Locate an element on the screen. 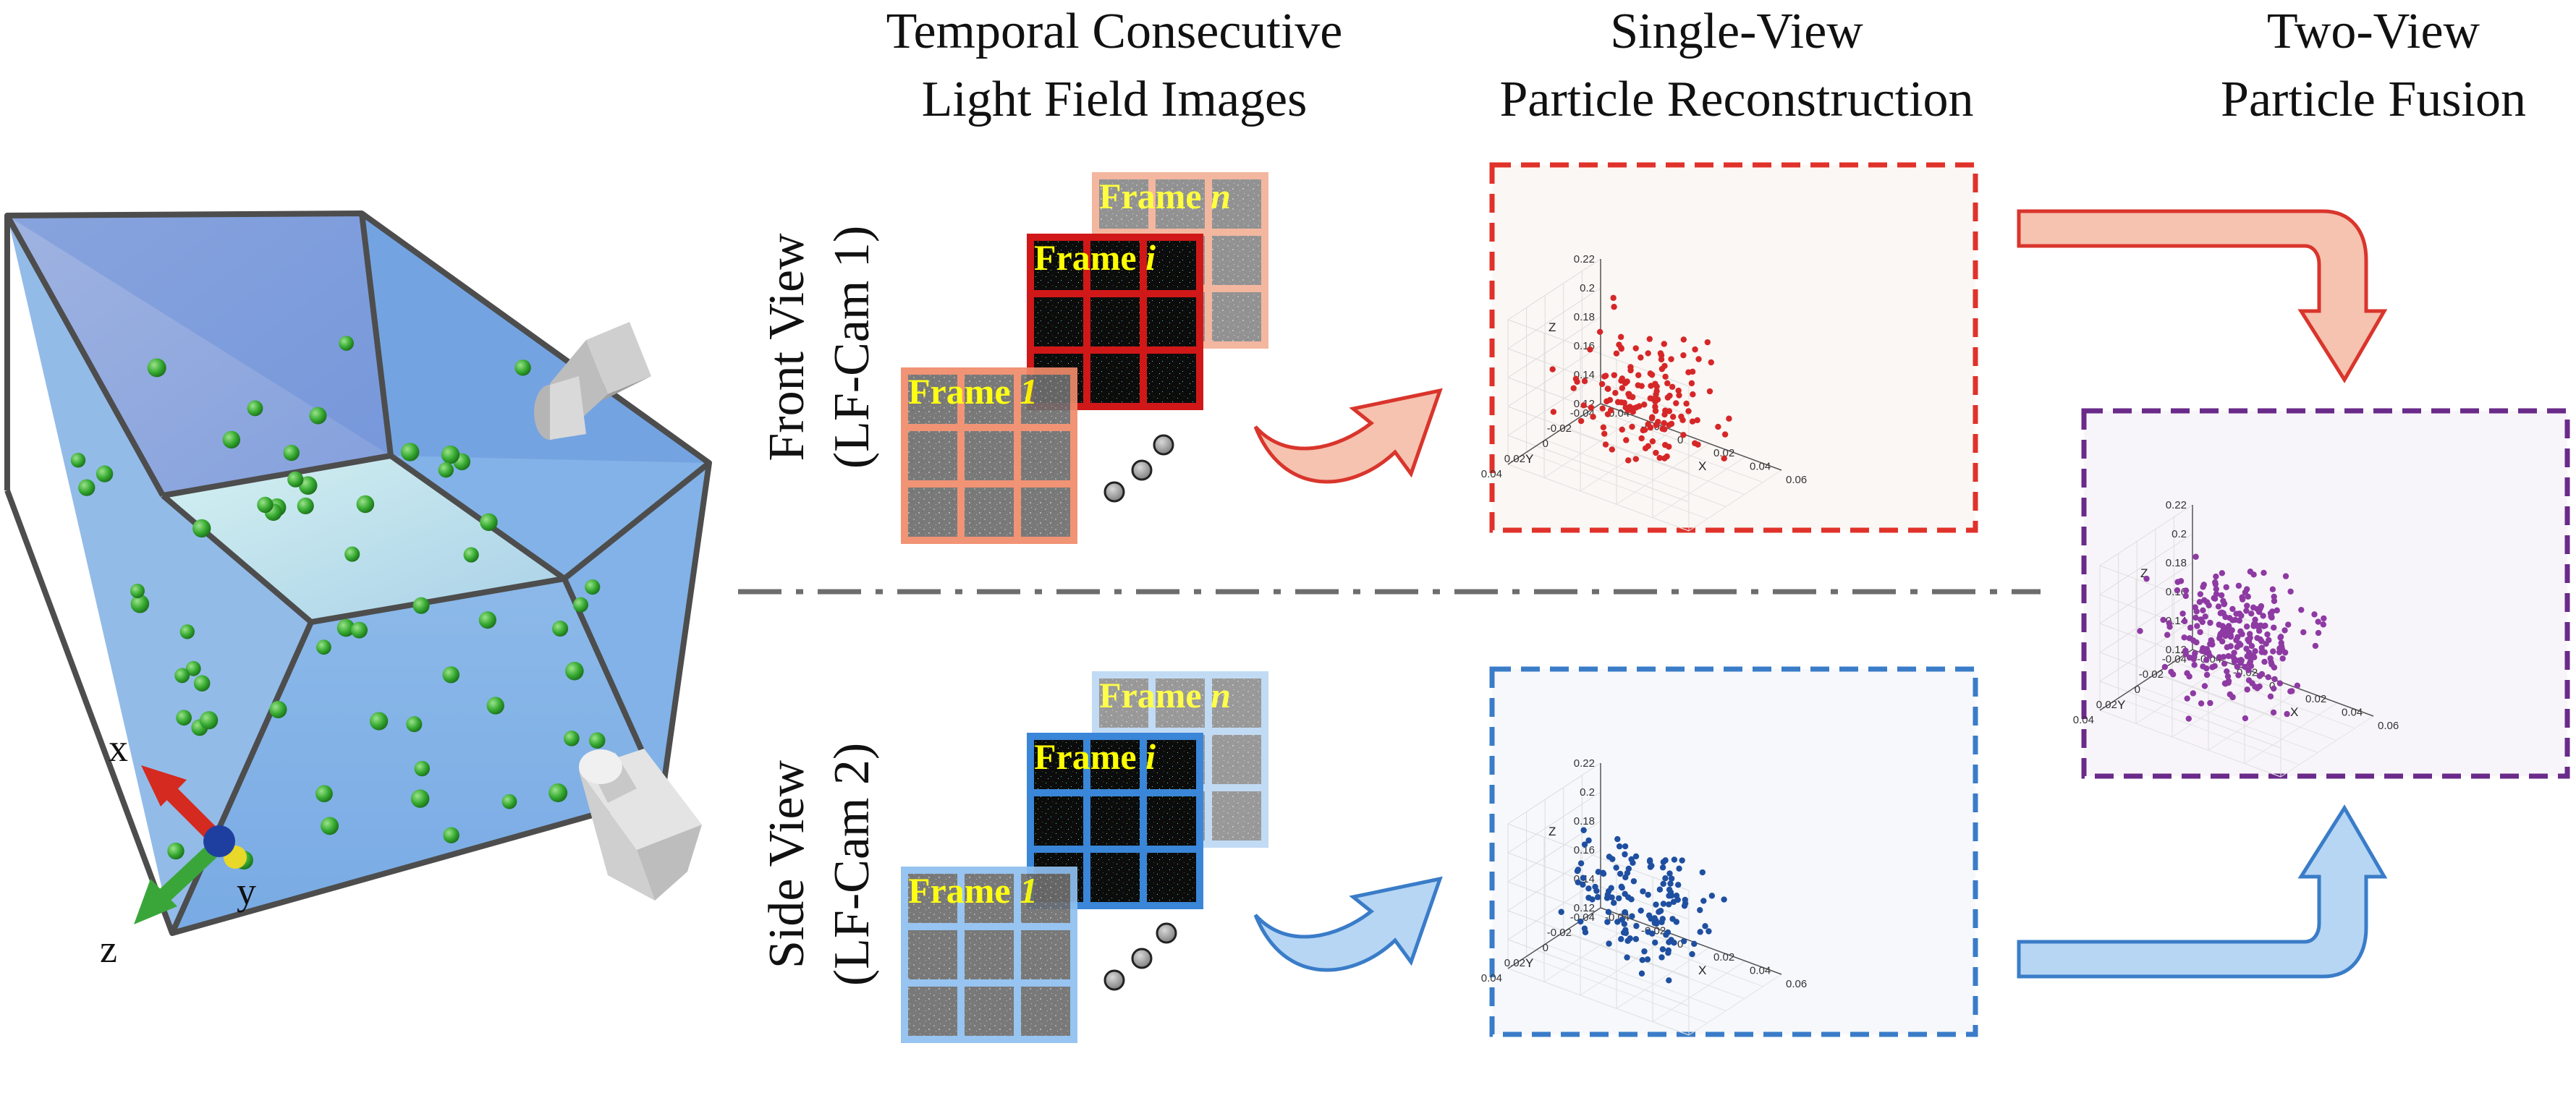 This screenshot has width=2576, height=1119. y-tick-label: 0.02 is located at coordinates (1515, 459).